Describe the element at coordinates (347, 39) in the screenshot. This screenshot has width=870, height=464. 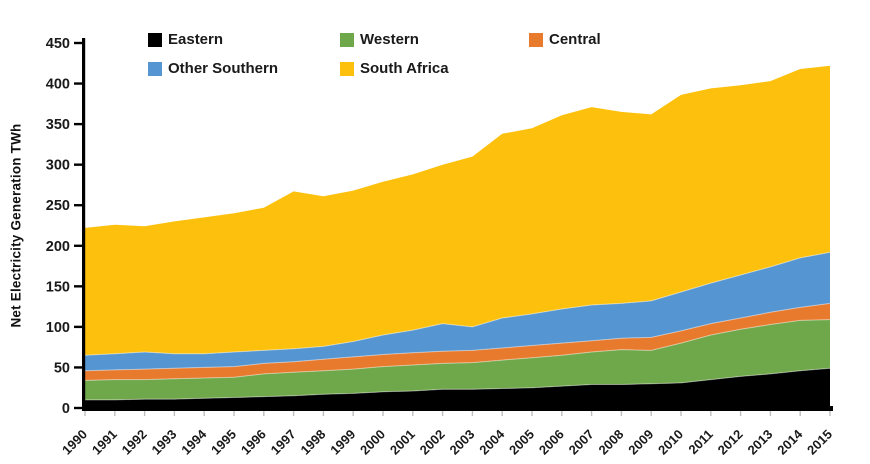
I see `western-swatch-icon` at that location.